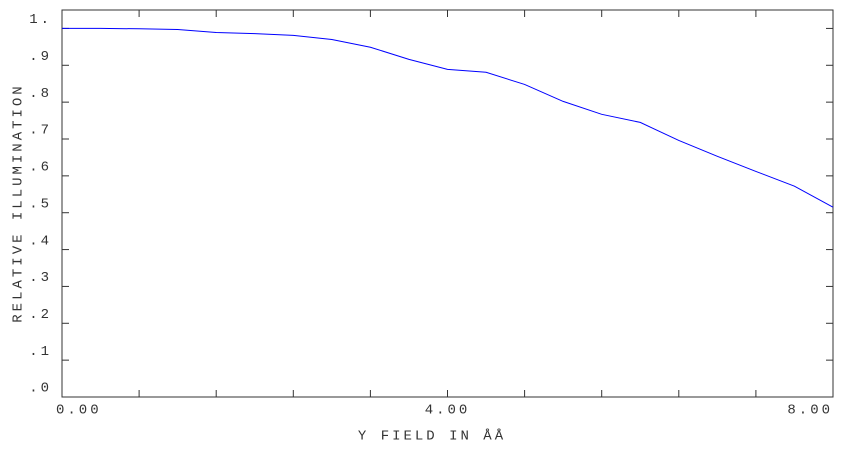 The image size is (843, 450). I want to click on x-axis-label: Y FIELD IN ÅÅ, so click(432, 436).